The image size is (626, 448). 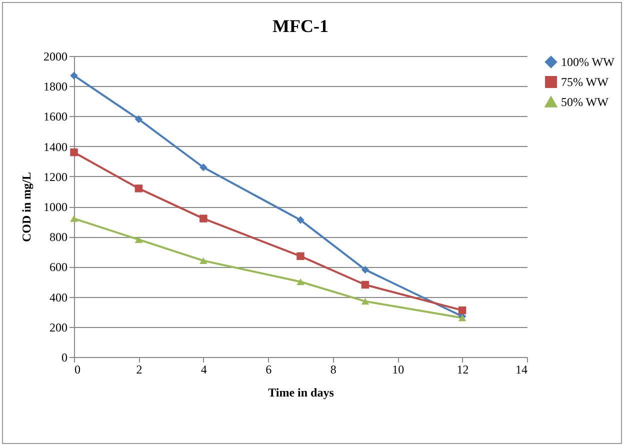 What do you see at coordinates (269, 369) in the screenshot?
I see `x-tick-label: 6` at bounding box center [269, 369].